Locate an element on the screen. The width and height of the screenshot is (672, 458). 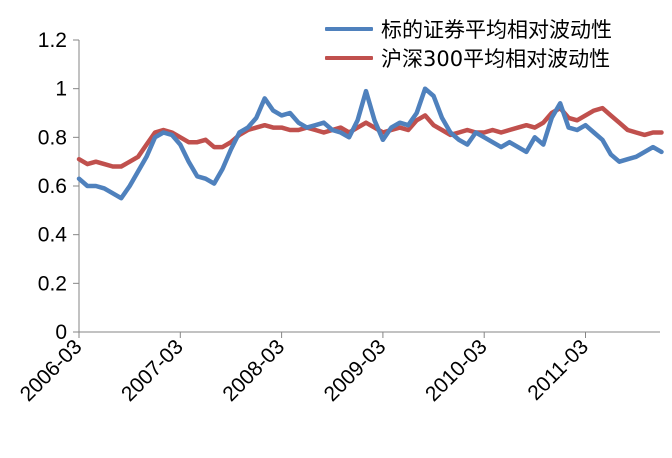
y-tick-label: 0 is located at coordinates (61, 332).